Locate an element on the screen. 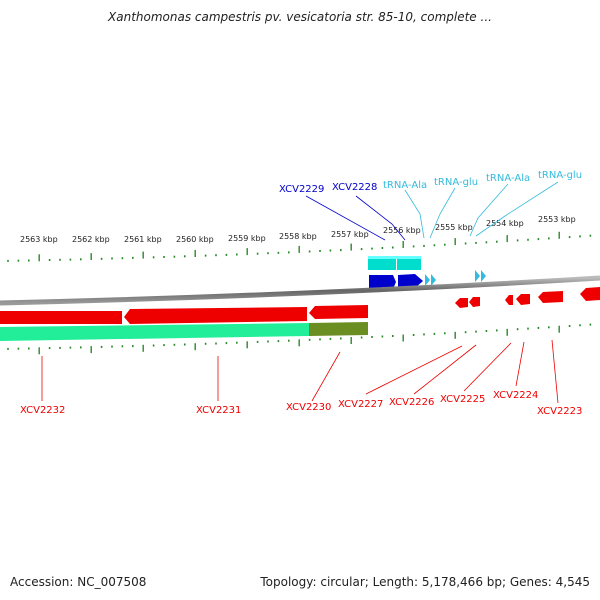 The height and width of the screenshot is (600, 600). gene-label-xcv2226: XCV2226 is located at coordinates (411, 402).